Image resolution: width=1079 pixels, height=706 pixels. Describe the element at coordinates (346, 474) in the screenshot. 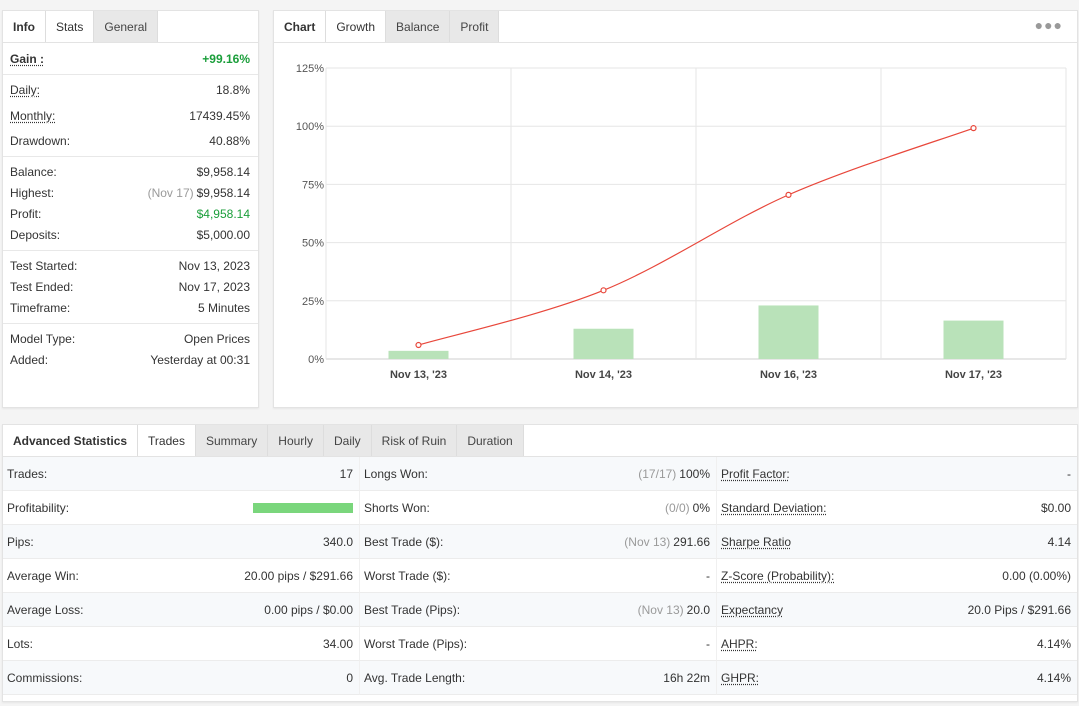

I see `stat-value-group: 17` at that location.